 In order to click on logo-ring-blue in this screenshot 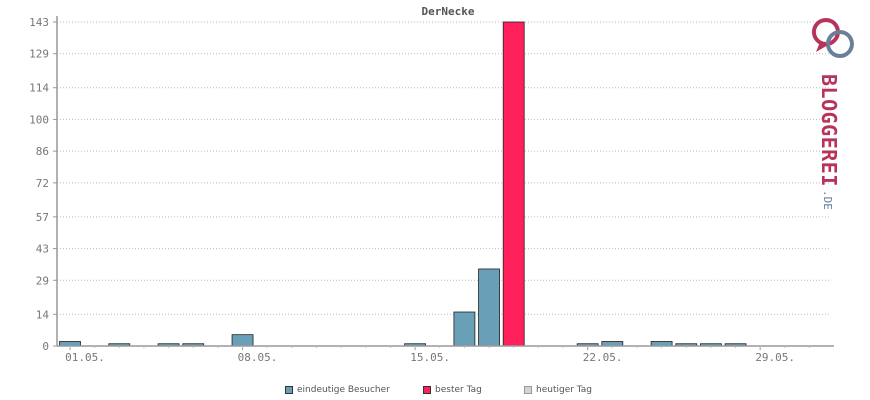, I will do `click(839, 44)`.